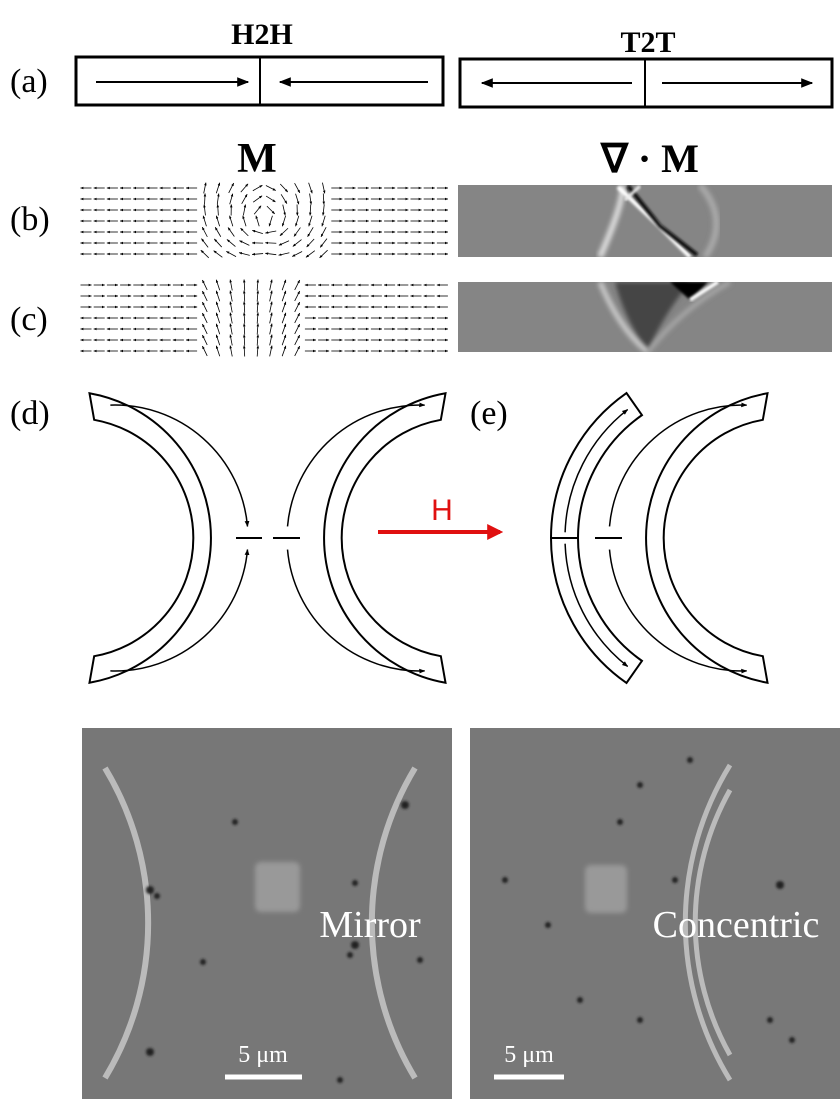  What do you see at coordinates (257, 159) in the screenshot?
I see `column-title: M` at bounding box center [257, 159].